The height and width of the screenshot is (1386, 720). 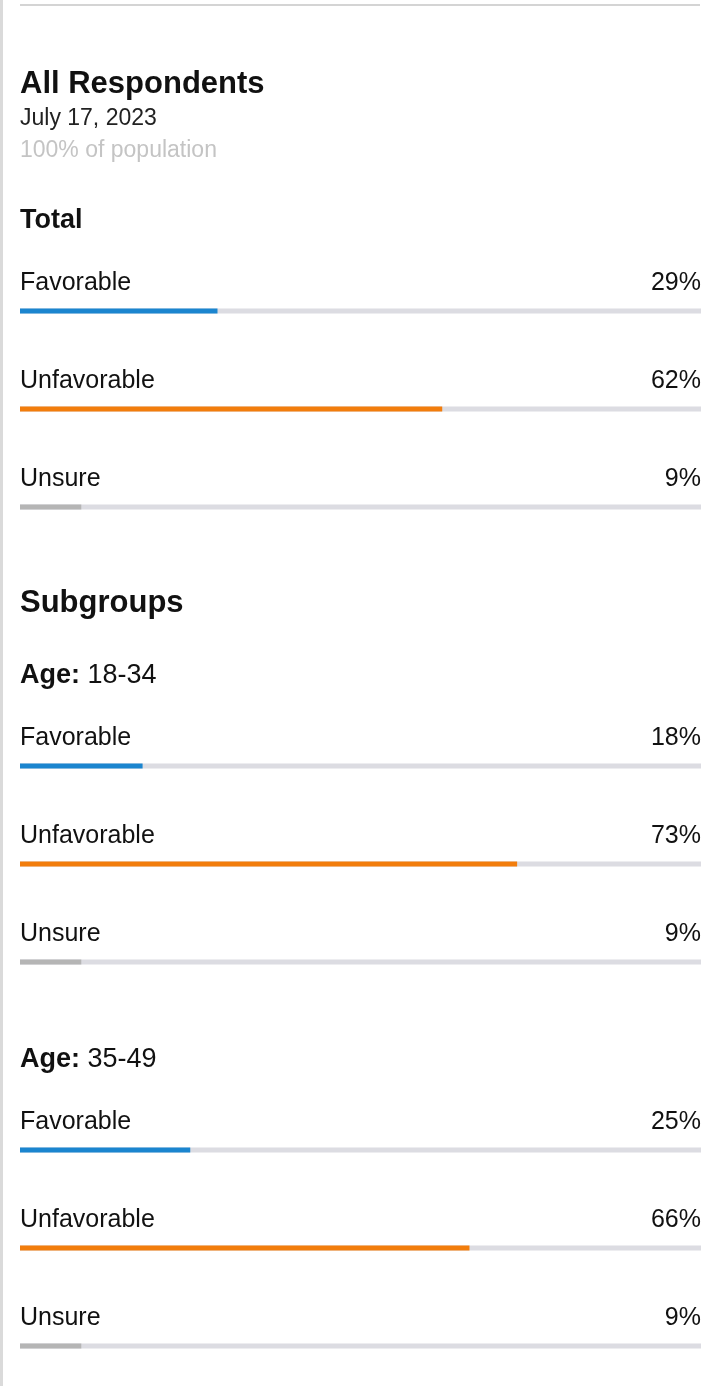 What do you see at coordinates (675, 834) in the screenshot?
I see `data-label: 73%` at bounding box center [675, 834].